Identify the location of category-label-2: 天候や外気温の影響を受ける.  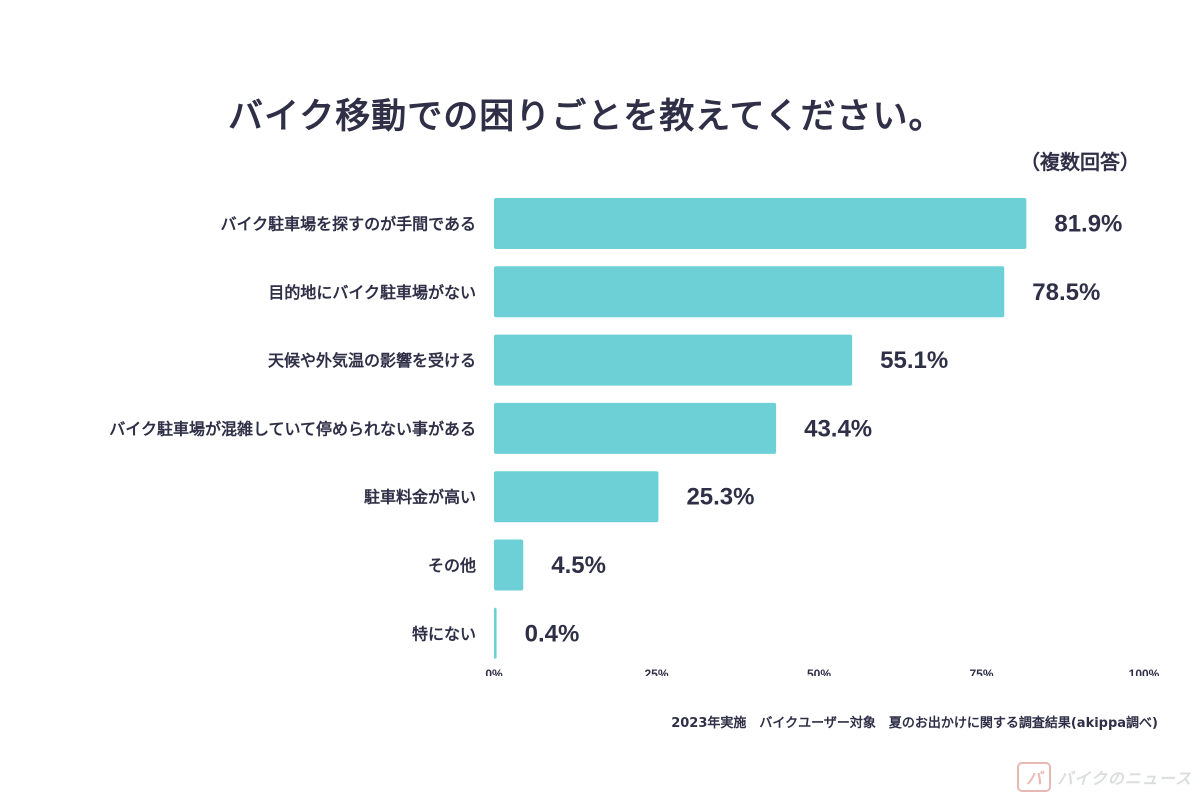
(372, 360).